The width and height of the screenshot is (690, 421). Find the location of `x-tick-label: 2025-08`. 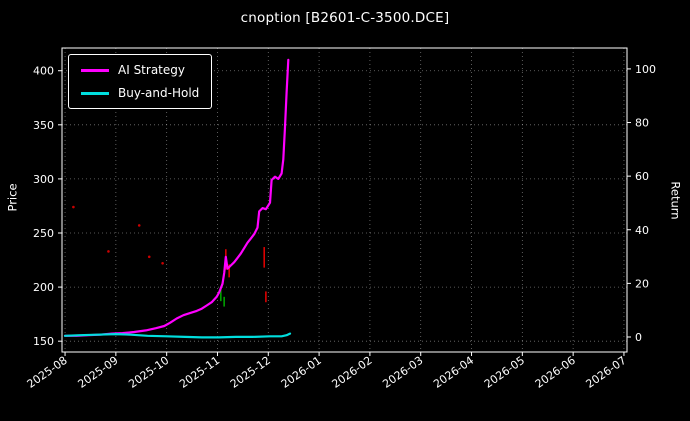

x-tick-label: 2025-08 is located at coordinates (47, 372).